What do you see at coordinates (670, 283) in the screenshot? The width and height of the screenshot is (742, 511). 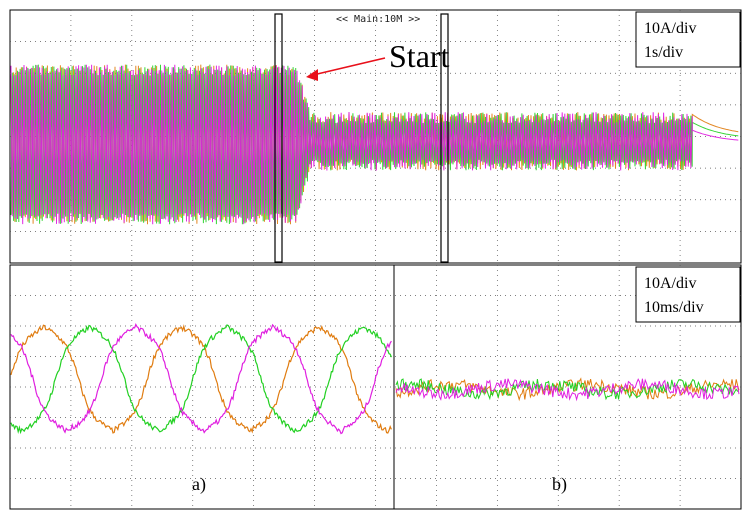 I see `bottom-scale-amps: 10A/div` at bounding box center [670, 283].